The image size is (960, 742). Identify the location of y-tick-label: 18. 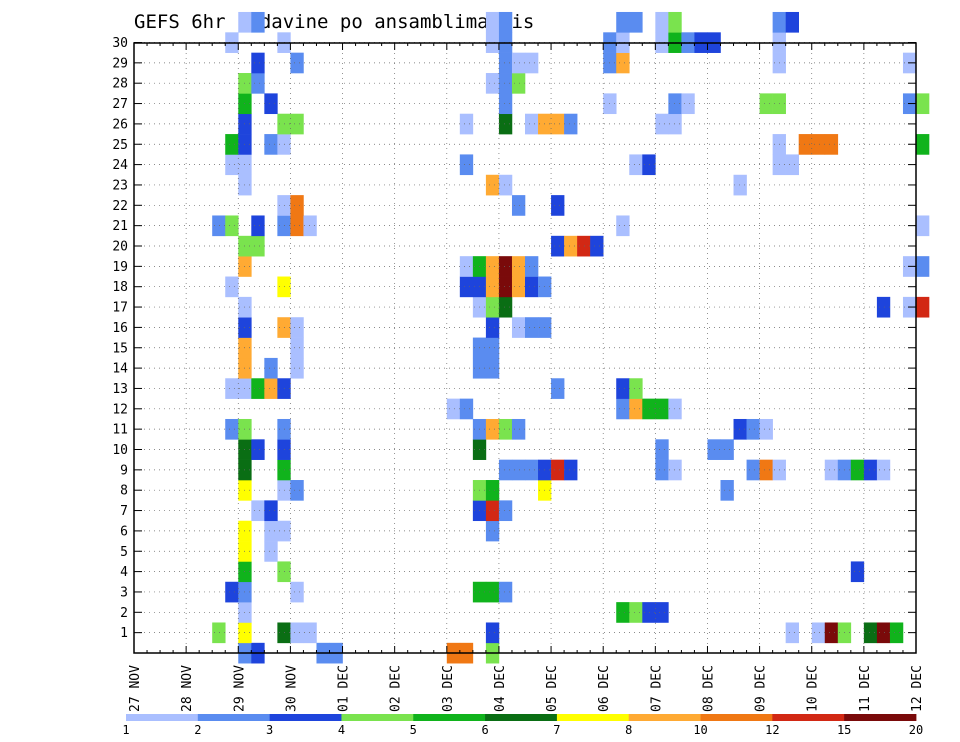
(120, 287).